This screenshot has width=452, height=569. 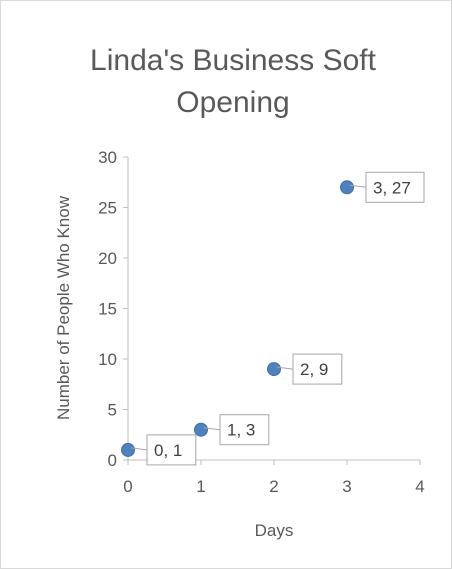 What do you see at coordinates (107, 258) in the screenshot?
I see `y-tick-label: 20` at bounding box center [107, 258].